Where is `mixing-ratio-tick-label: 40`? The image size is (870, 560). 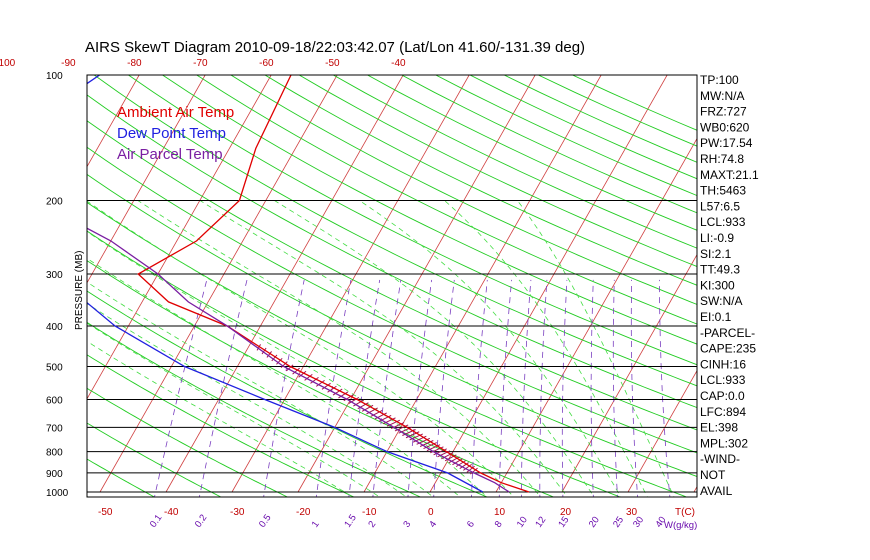 mixing-ratio-tick-label: 40 is located at coordinates (660, 522).